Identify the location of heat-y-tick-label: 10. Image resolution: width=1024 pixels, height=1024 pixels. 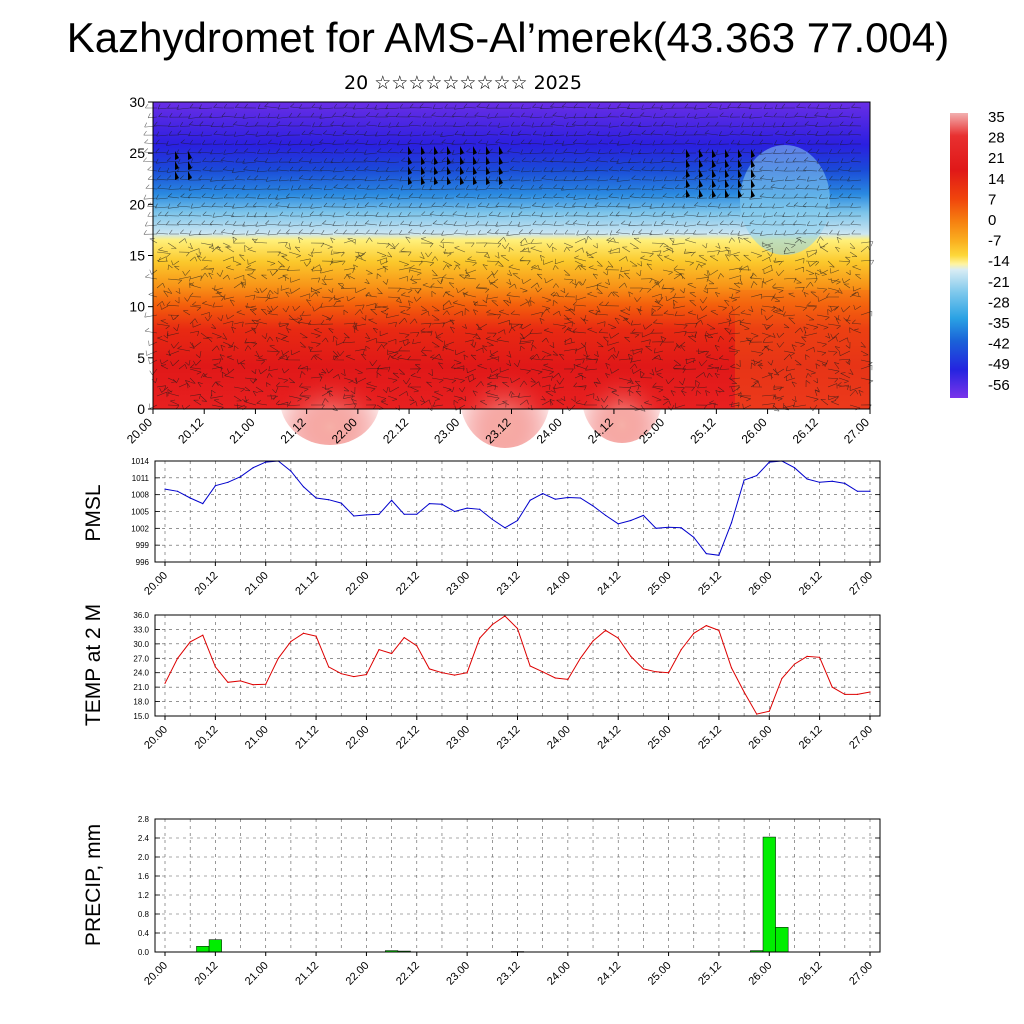
(137, 307).